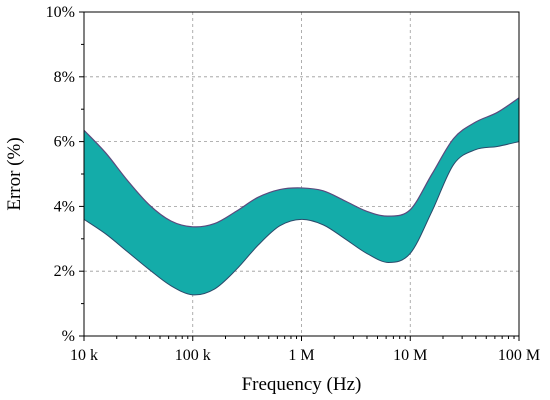 This screenshot has width=550, height=400. What do you see at coordinates (64, 271) in the screenshot?
I see `y-tick-label: 2%` at bounding box center [64, 271].